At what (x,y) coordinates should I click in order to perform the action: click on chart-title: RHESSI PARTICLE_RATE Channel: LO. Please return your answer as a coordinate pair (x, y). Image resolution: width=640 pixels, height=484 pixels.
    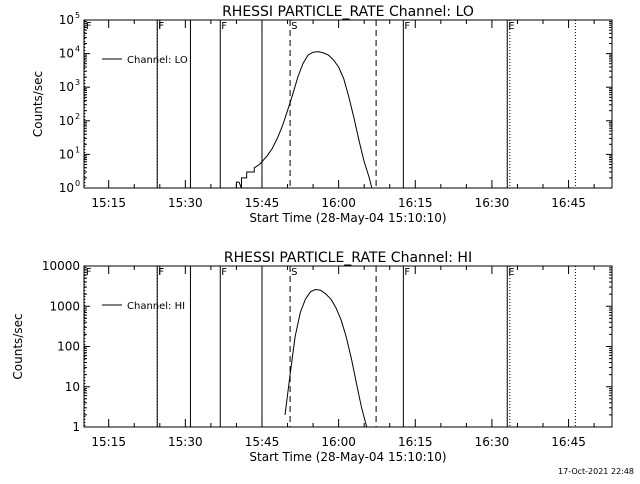
    Looking at the image, I should click on (348, 12).